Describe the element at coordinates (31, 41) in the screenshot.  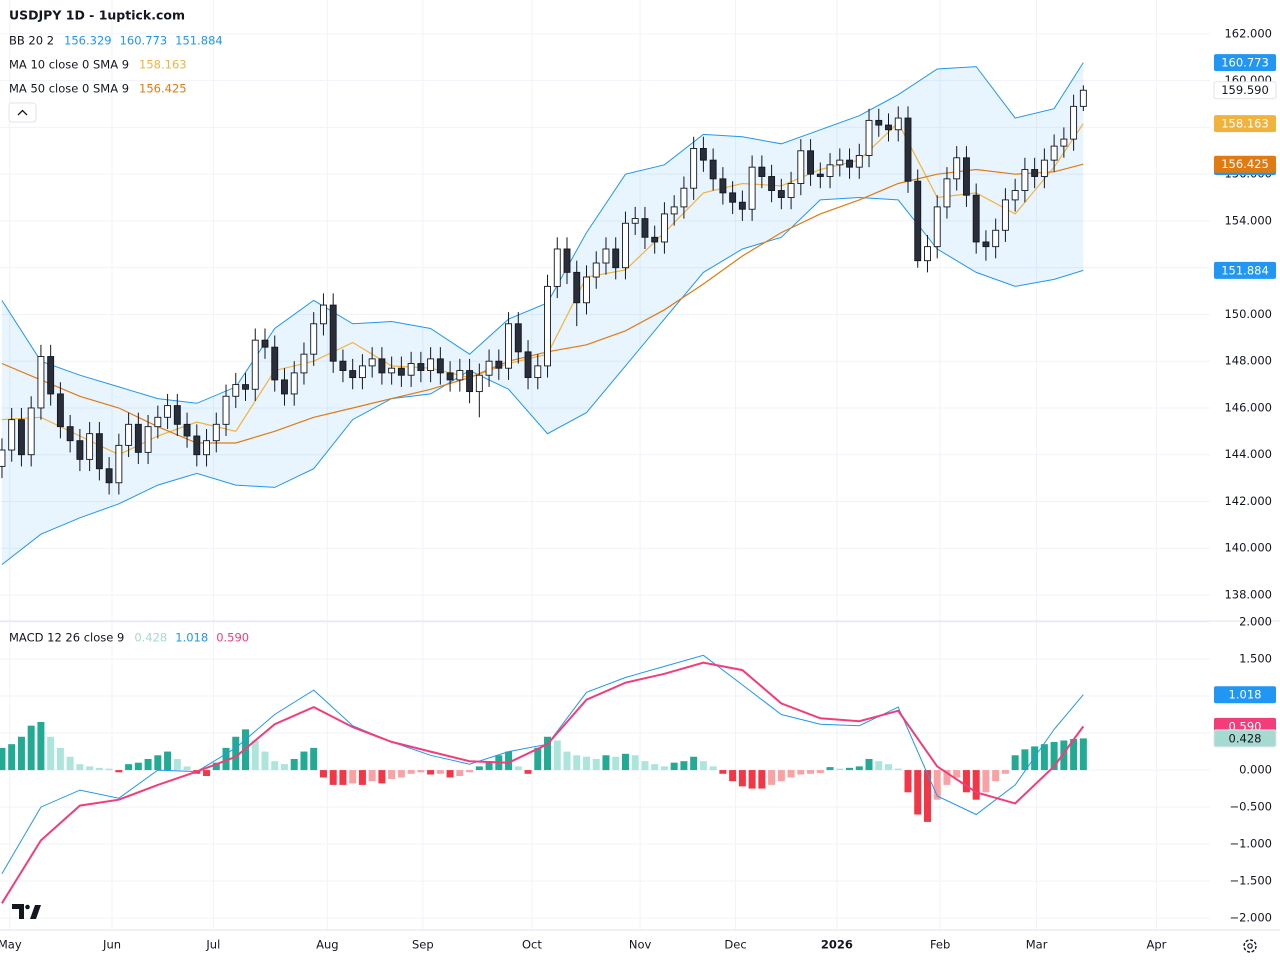
I see `legend-label: BB 20 2` at that location.